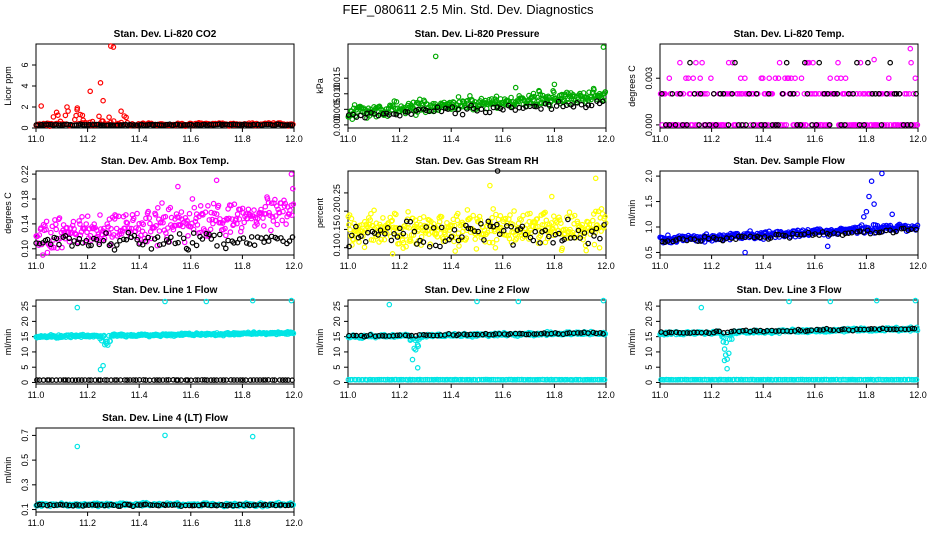  Describe the element at coordinates (8, 86) in the screenshot. I see `y-axis-label: Licor ppm` at that location.